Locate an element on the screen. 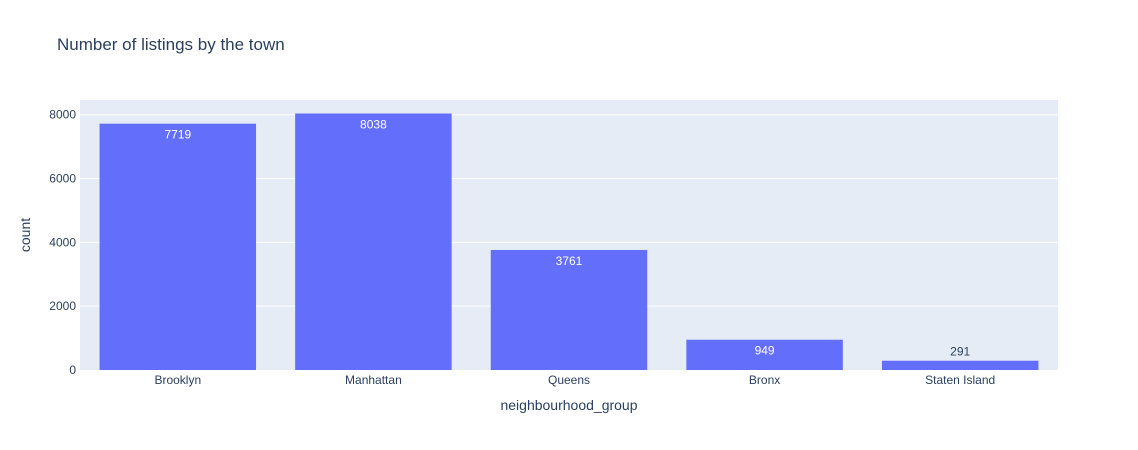 The width and height of the screenshot is (1138, 450). y-axis-title: count is located at coordinates (25, 235).